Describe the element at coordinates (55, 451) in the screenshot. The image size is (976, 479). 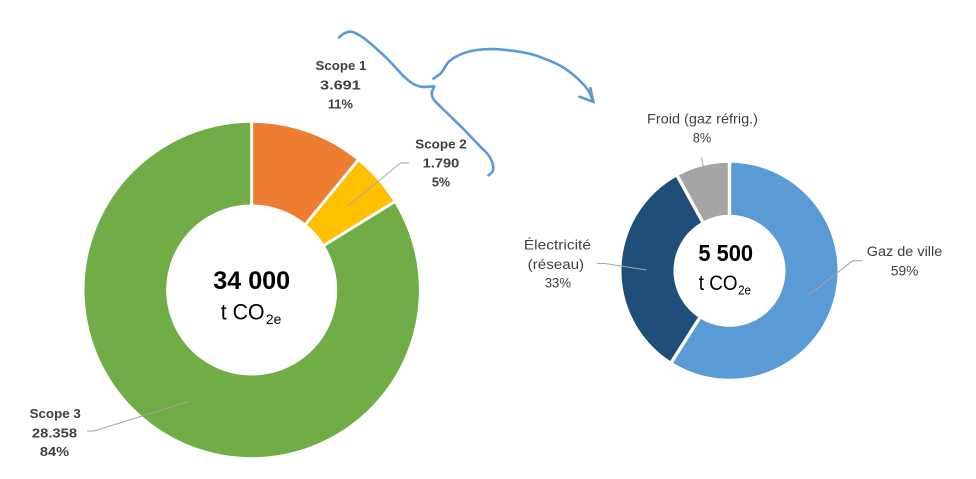
I see `svg-text: 84%` at that location.